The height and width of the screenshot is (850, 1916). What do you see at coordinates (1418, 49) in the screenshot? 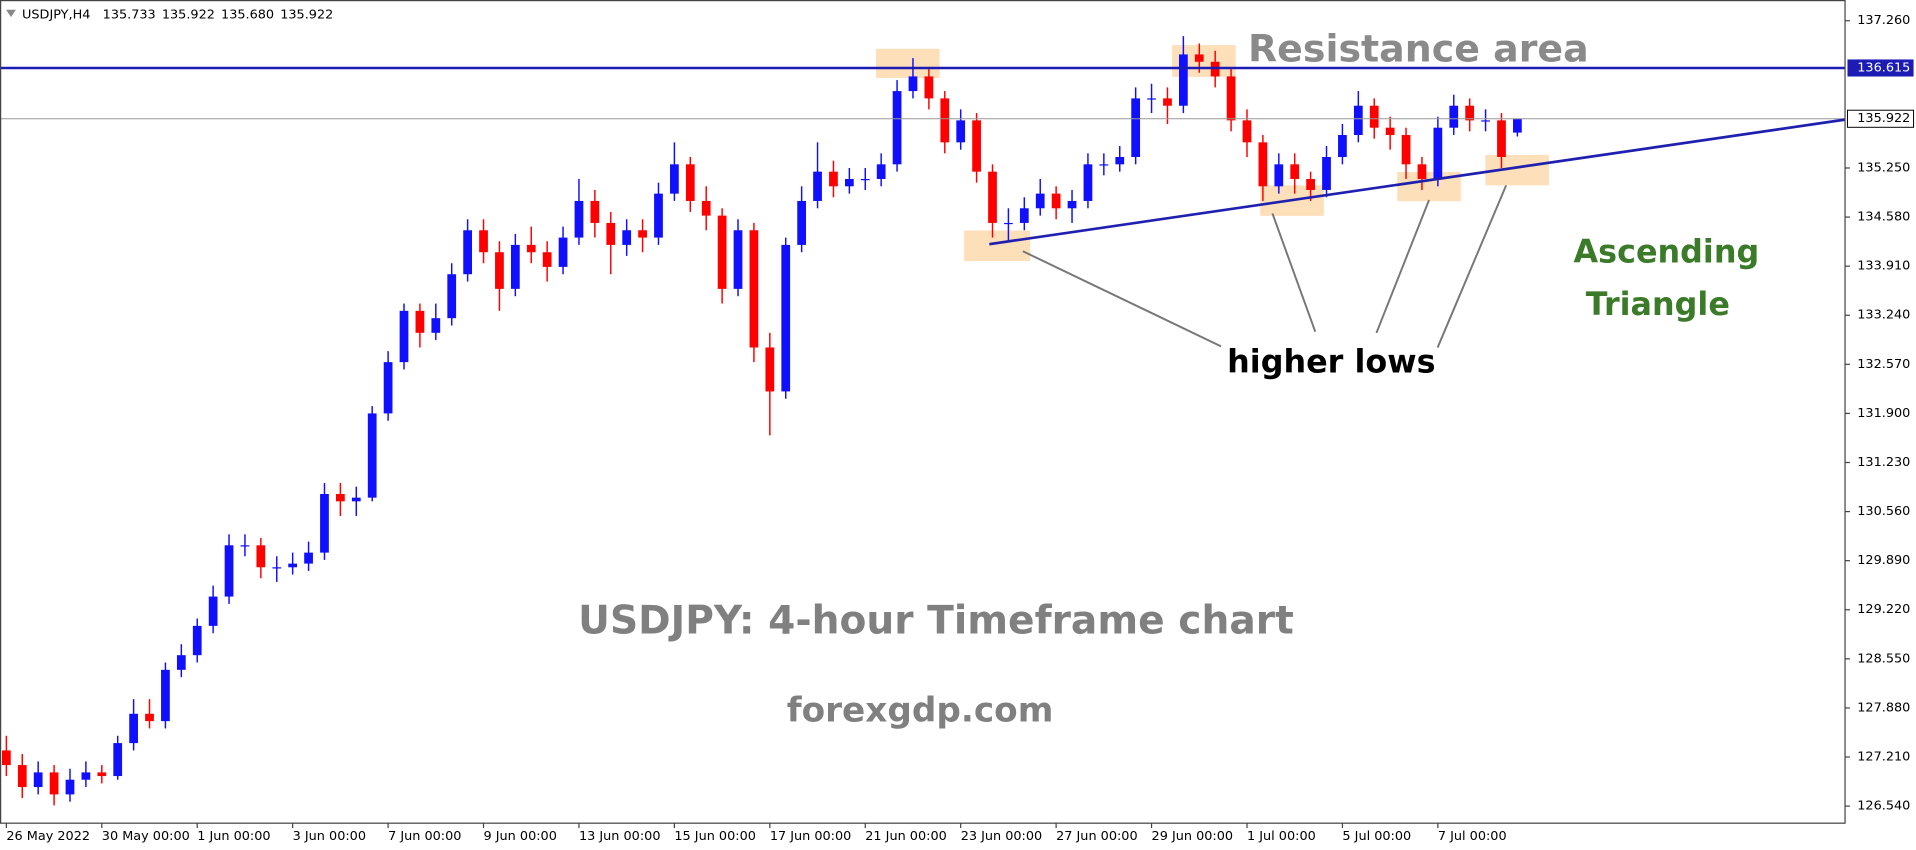
I see `resistance-annotation: Resistance area` at bounding box center [1418, 49].